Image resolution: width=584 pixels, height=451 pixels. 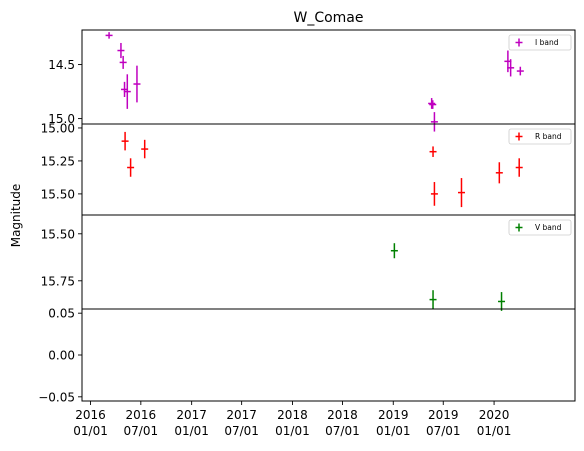 What do you see at coordinates (58, 128) in the screenshot?
I see `y-tick-label: 15.00` at bounding box center [58, 128].